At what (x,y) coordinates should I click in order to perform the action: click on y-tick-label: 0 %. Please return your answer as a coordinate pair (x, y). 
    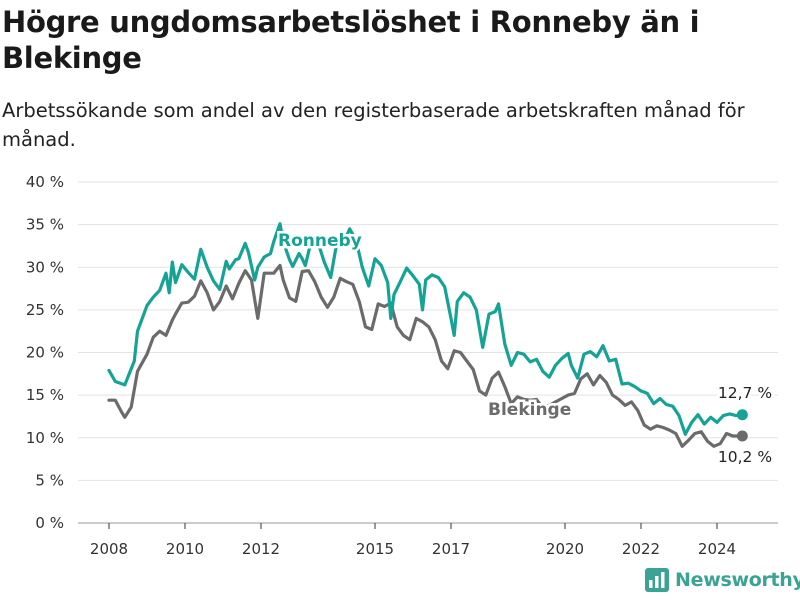
    Looking at the image, I should click on (49, 523).